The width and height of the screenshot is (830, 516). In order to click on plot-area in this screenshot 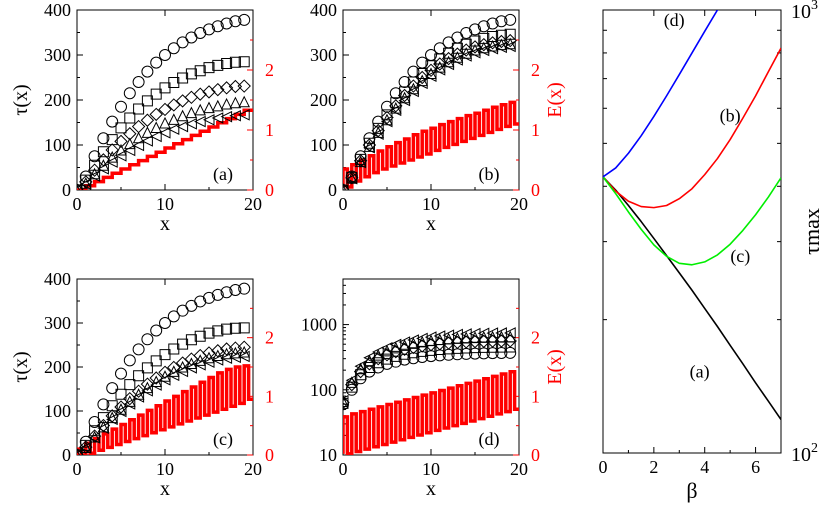, I will do `click(431, 101)`.